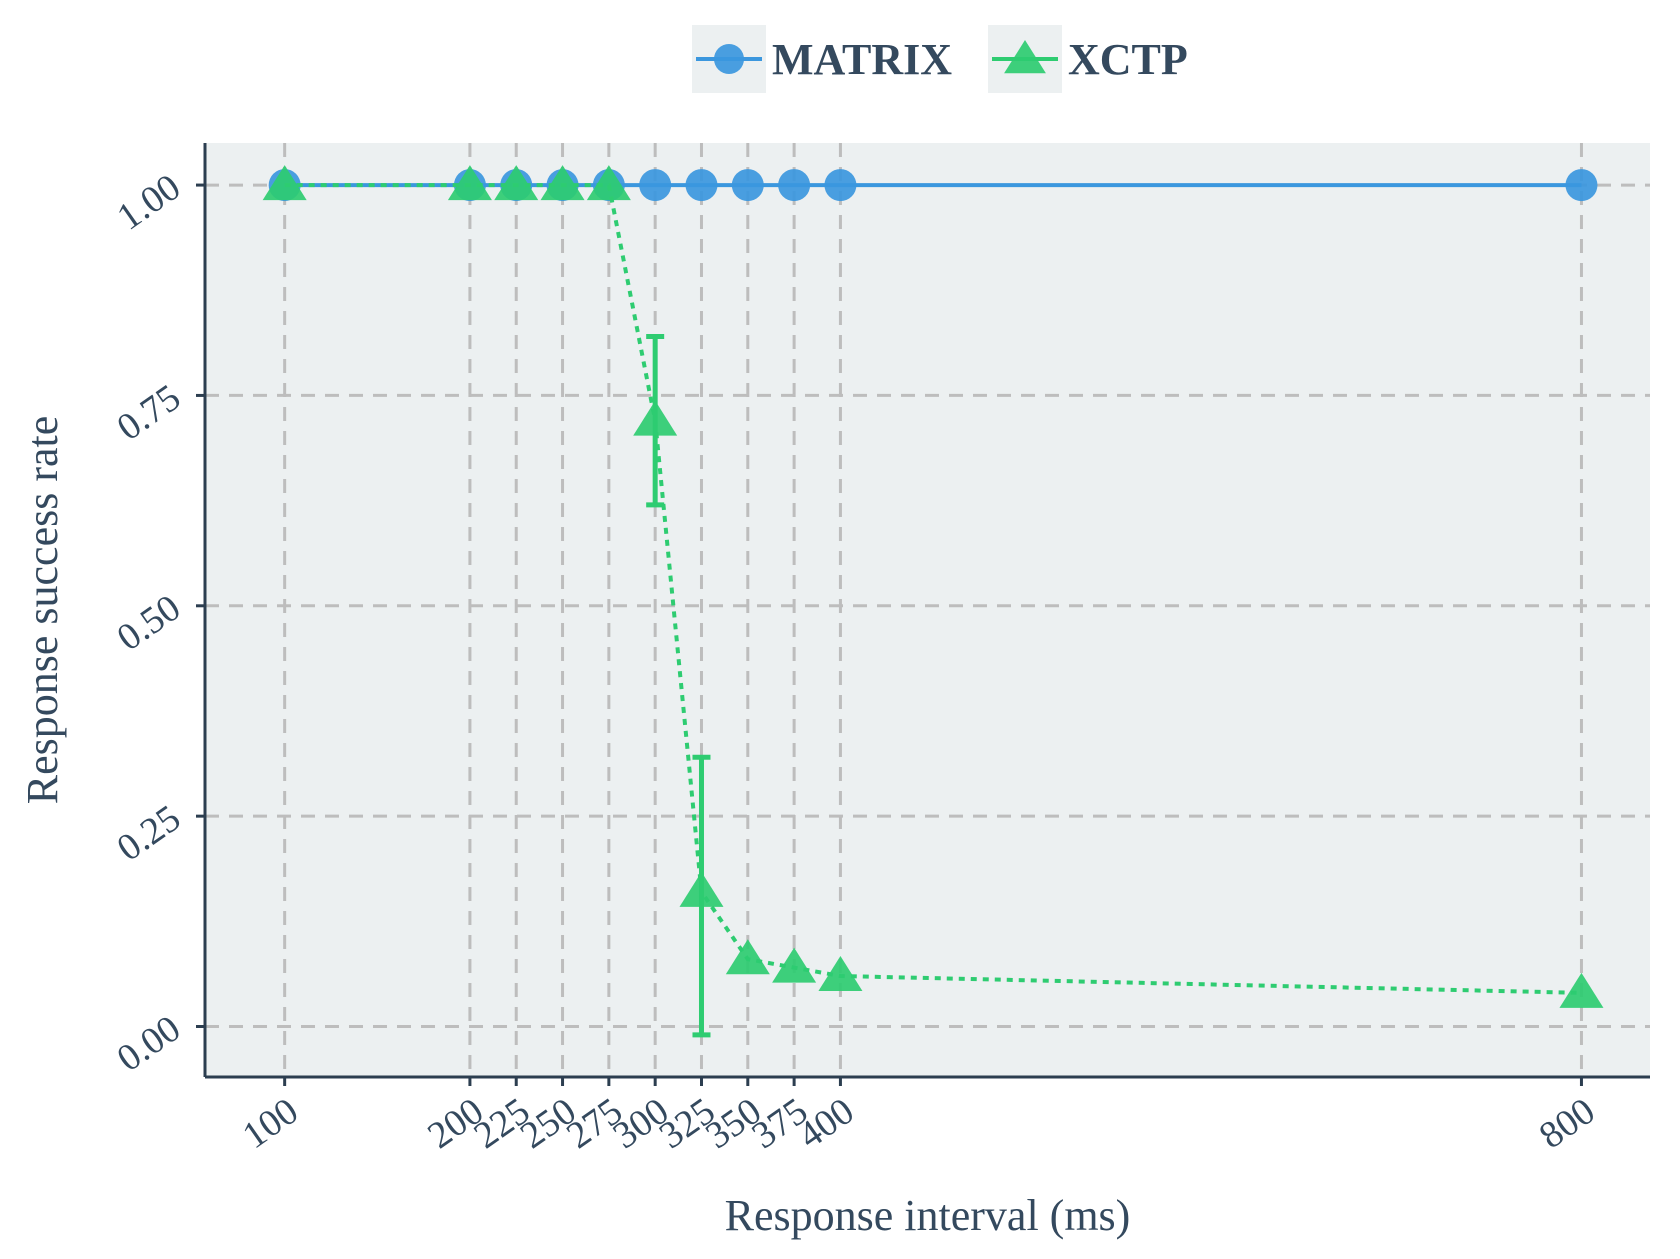 This screenshot has width=1680, height=1259. What do you see at coordinates (42, 610) in the screenshot?
I see `y-axis-label: Response success rate` at bounding box center [42, 610].